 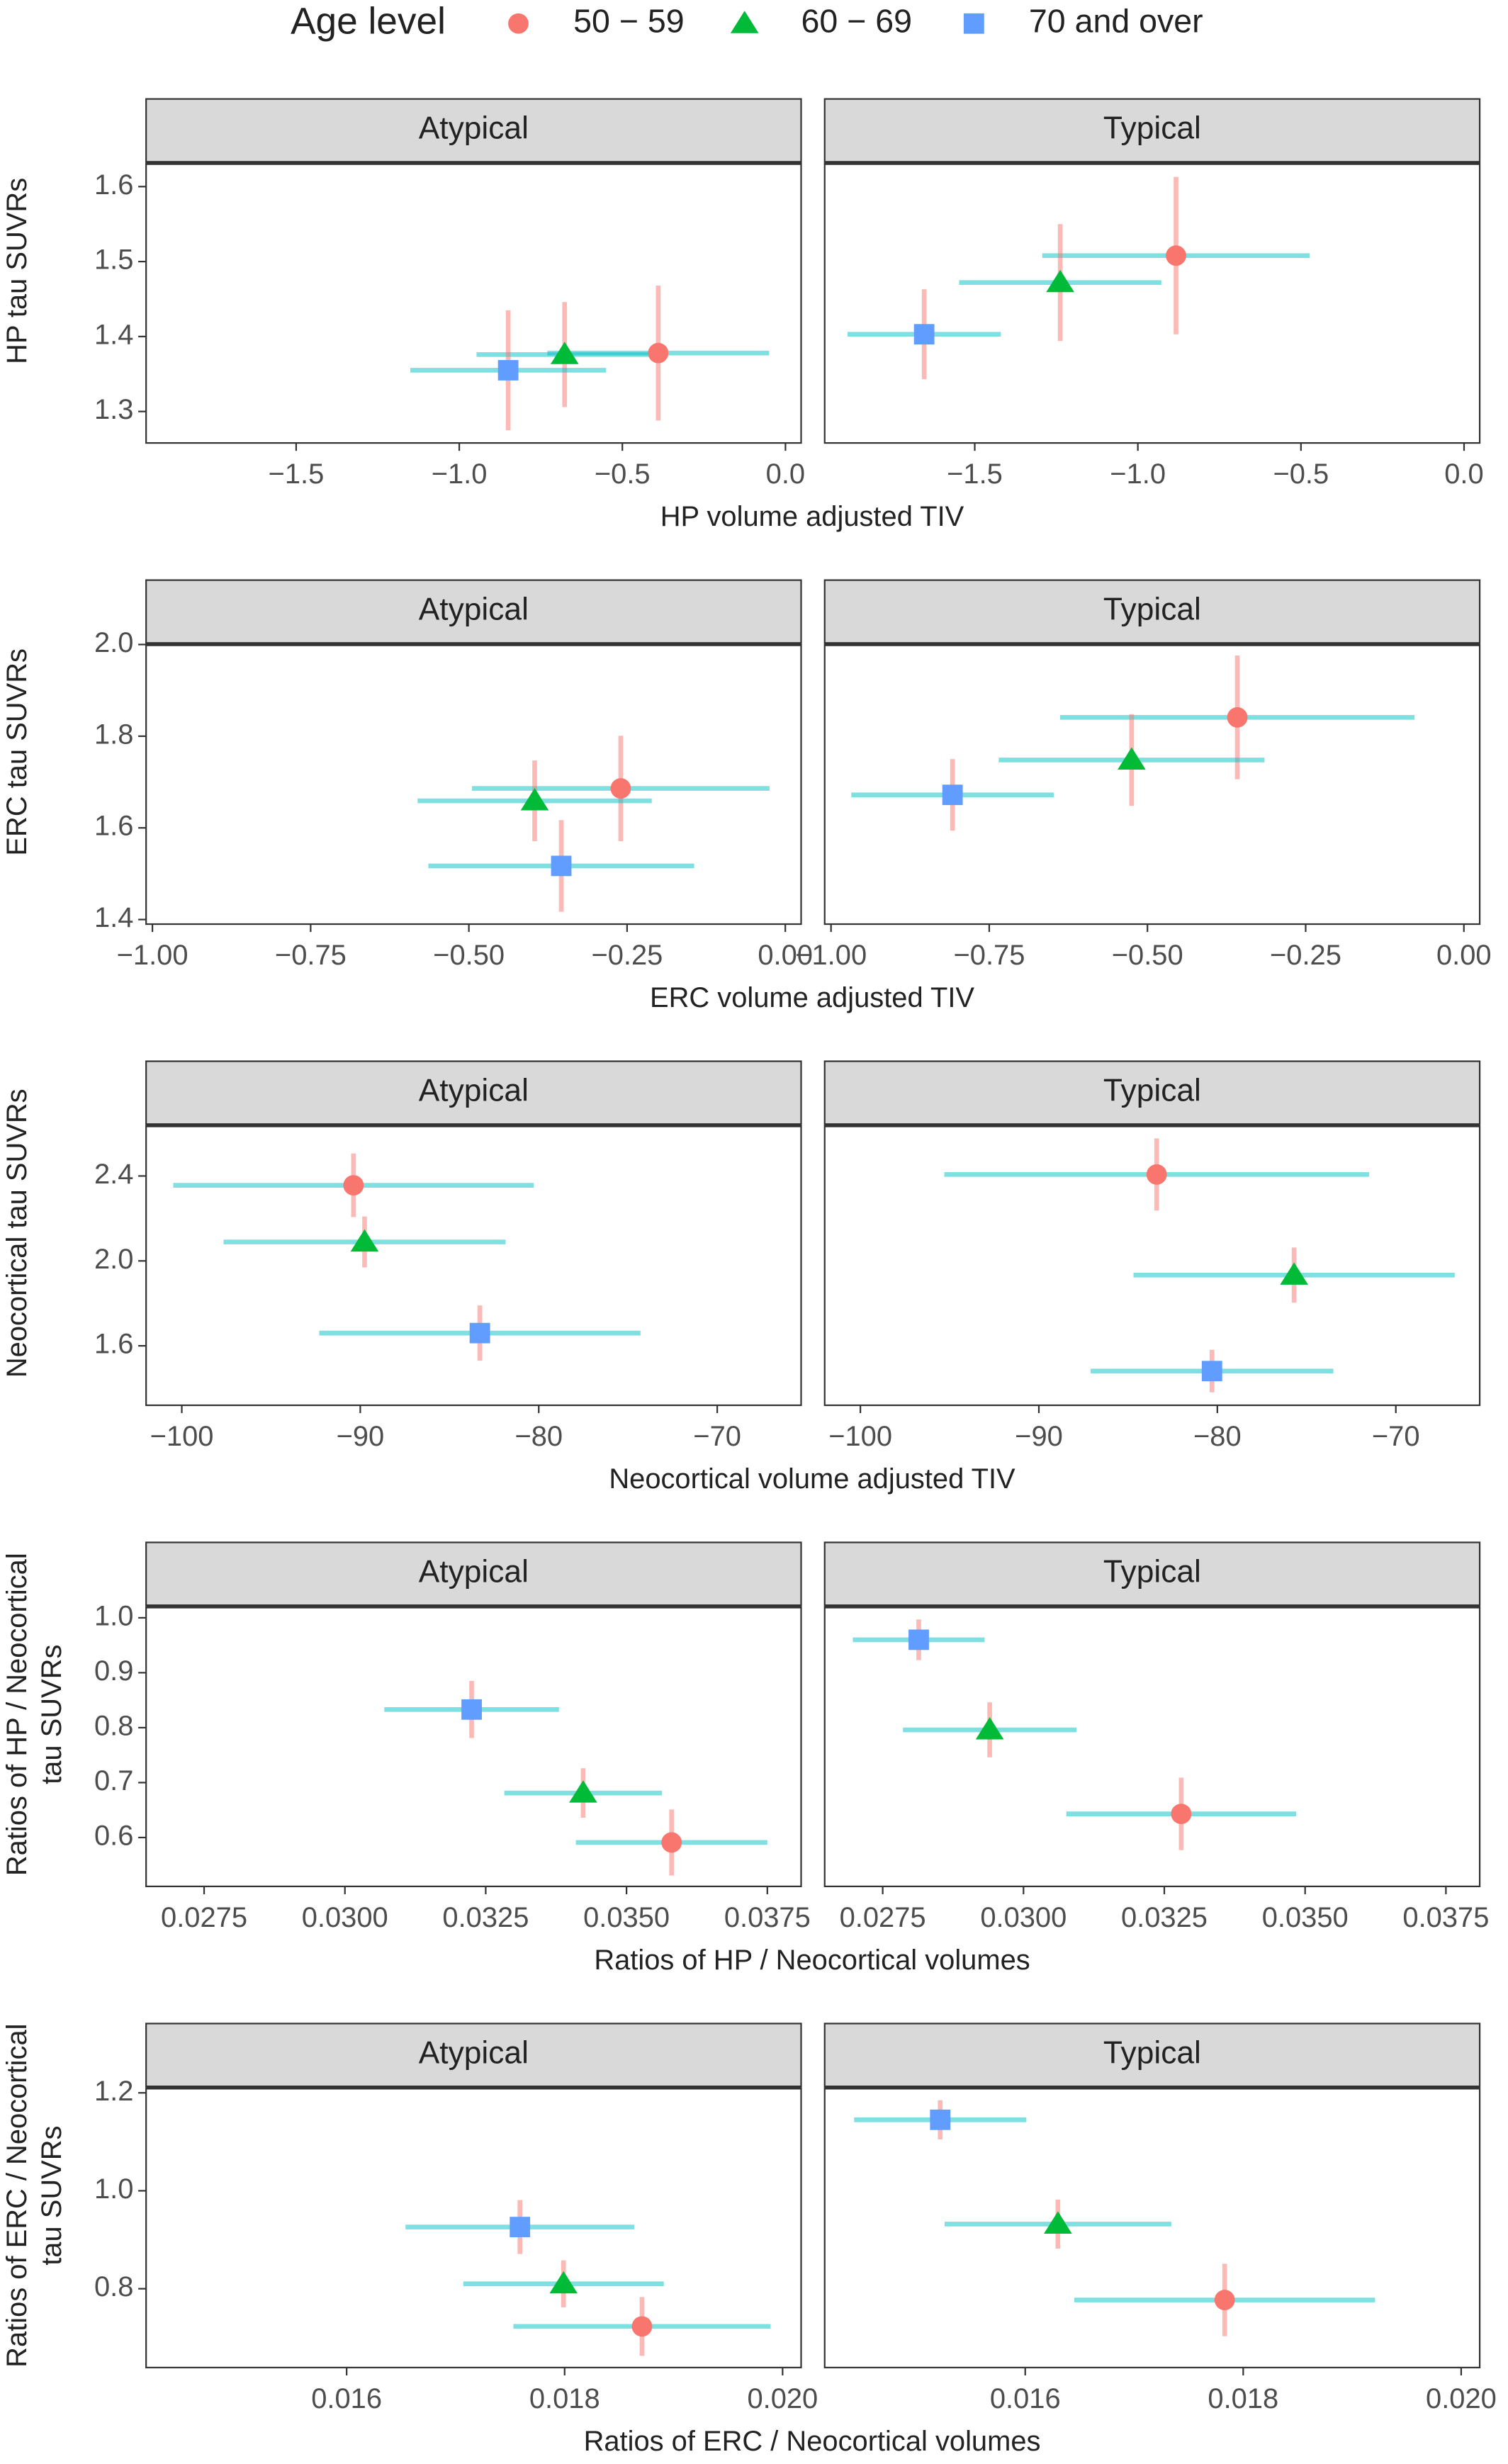 I want to click on x-tick-label: −1.5, so click(x=975, y=474).